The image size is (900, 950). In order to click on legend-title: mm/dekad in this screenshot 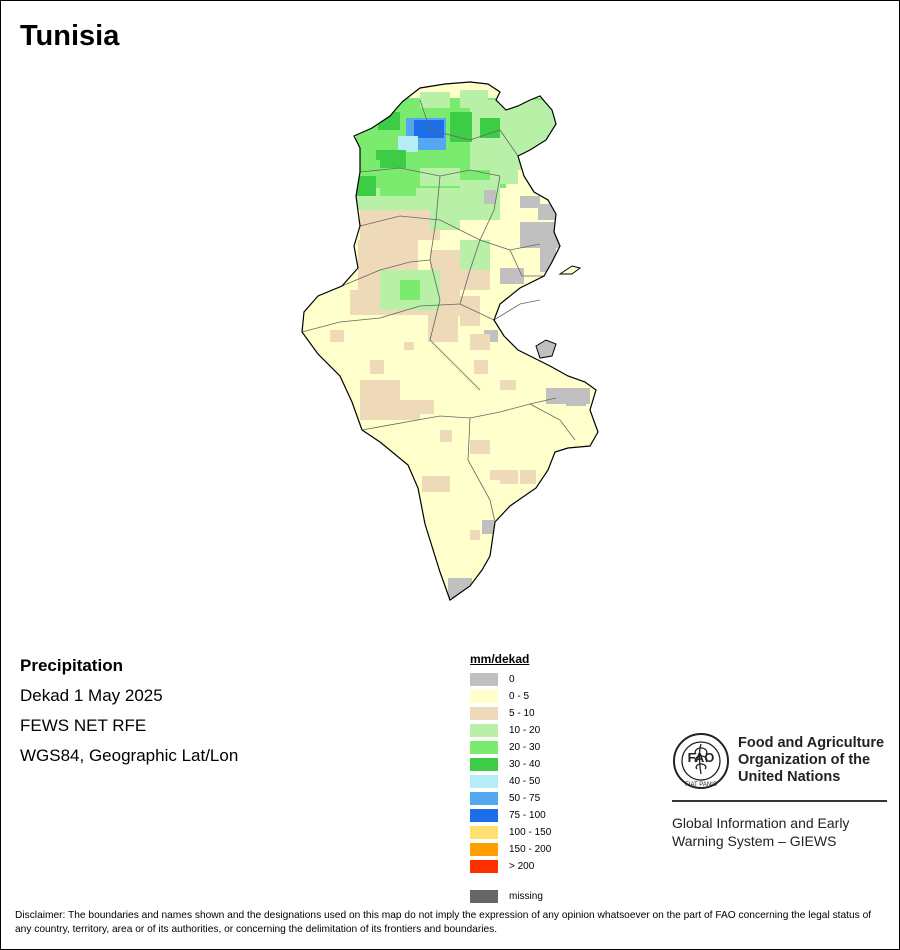, I will do `click(500, 659)`.